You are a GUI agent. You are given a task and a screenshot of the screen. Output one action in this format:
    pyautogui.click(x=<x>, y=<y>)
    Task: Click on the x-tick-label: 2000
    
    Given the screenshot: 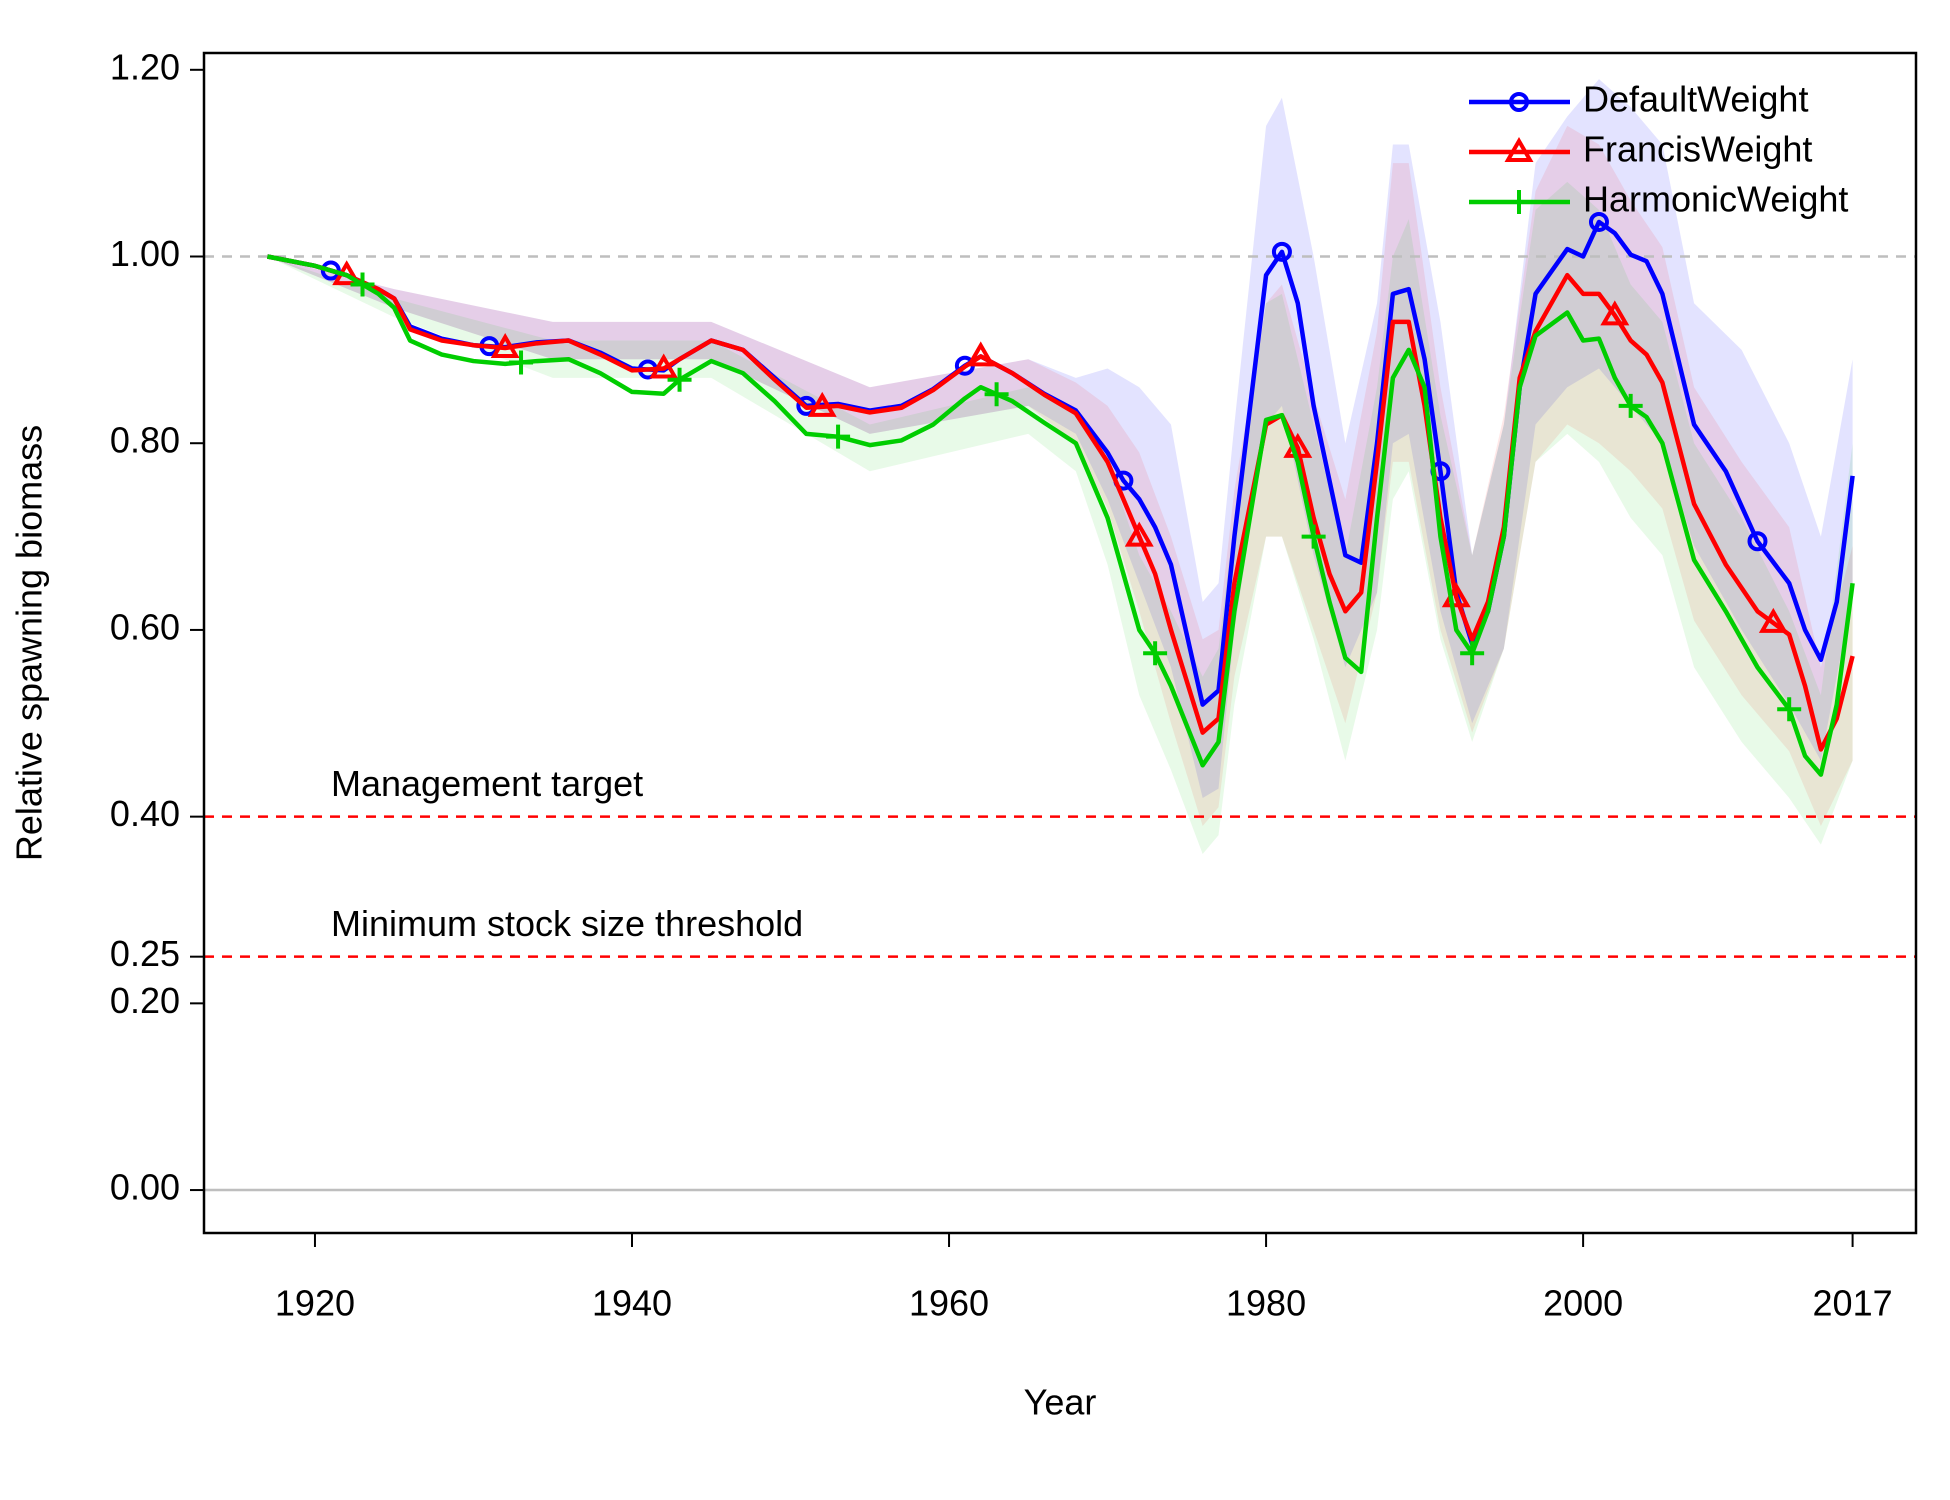 What is the action you would take?
    pyautogui.click(x=1583, y=1303)
    